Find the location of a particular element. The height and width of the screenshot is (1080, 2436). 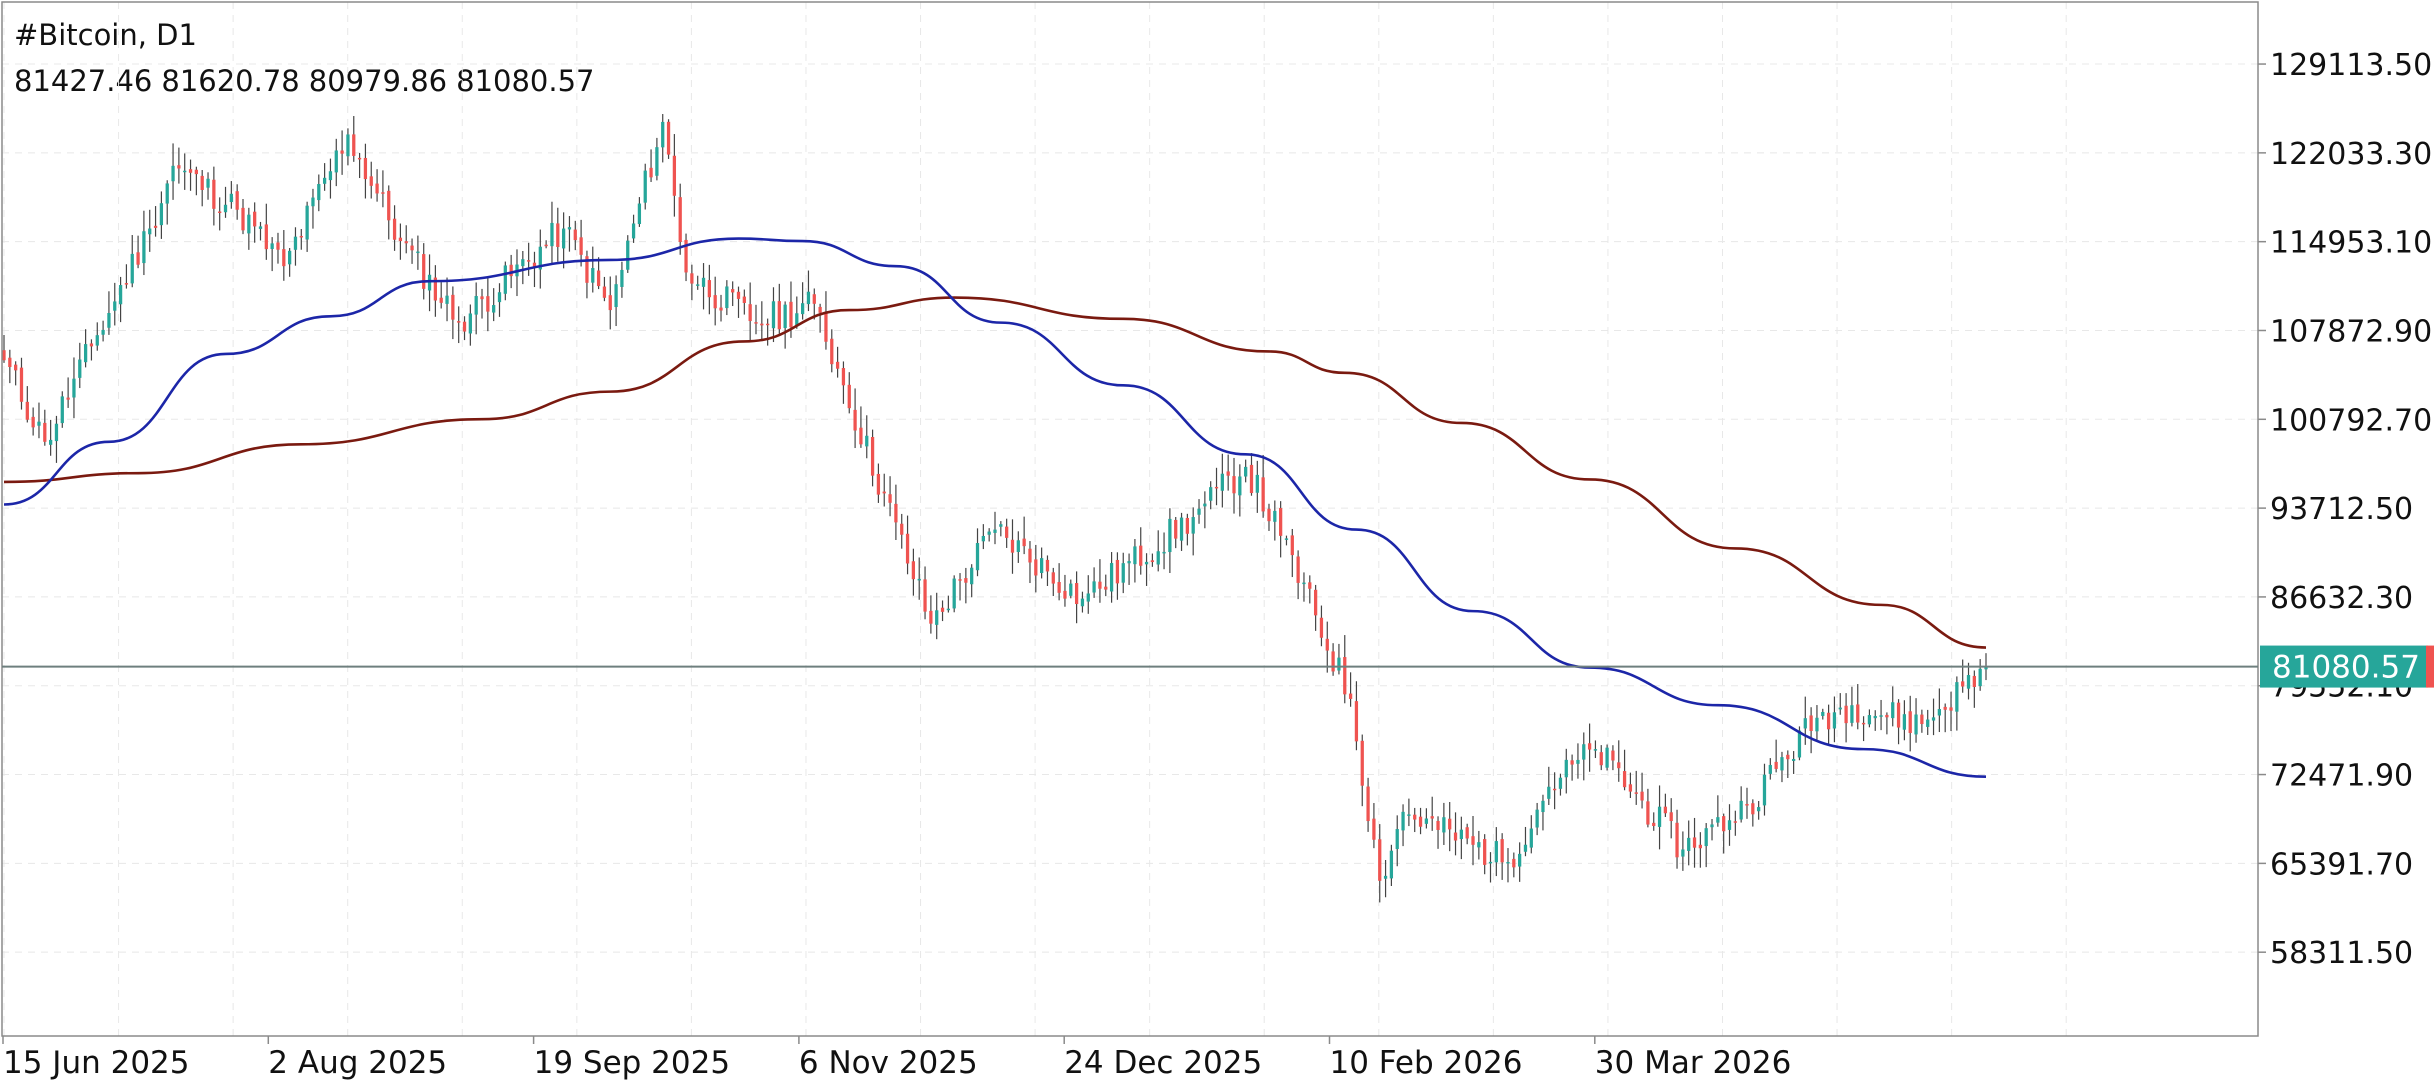

y-tick-label: 65391.70 is located at coordinates (2341, 864).